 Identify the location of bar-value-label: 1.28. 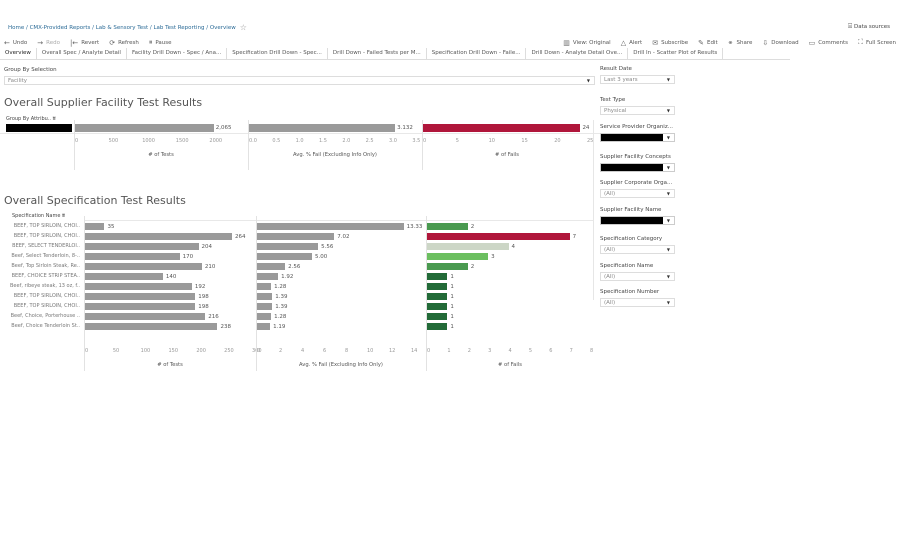
(280, 316).